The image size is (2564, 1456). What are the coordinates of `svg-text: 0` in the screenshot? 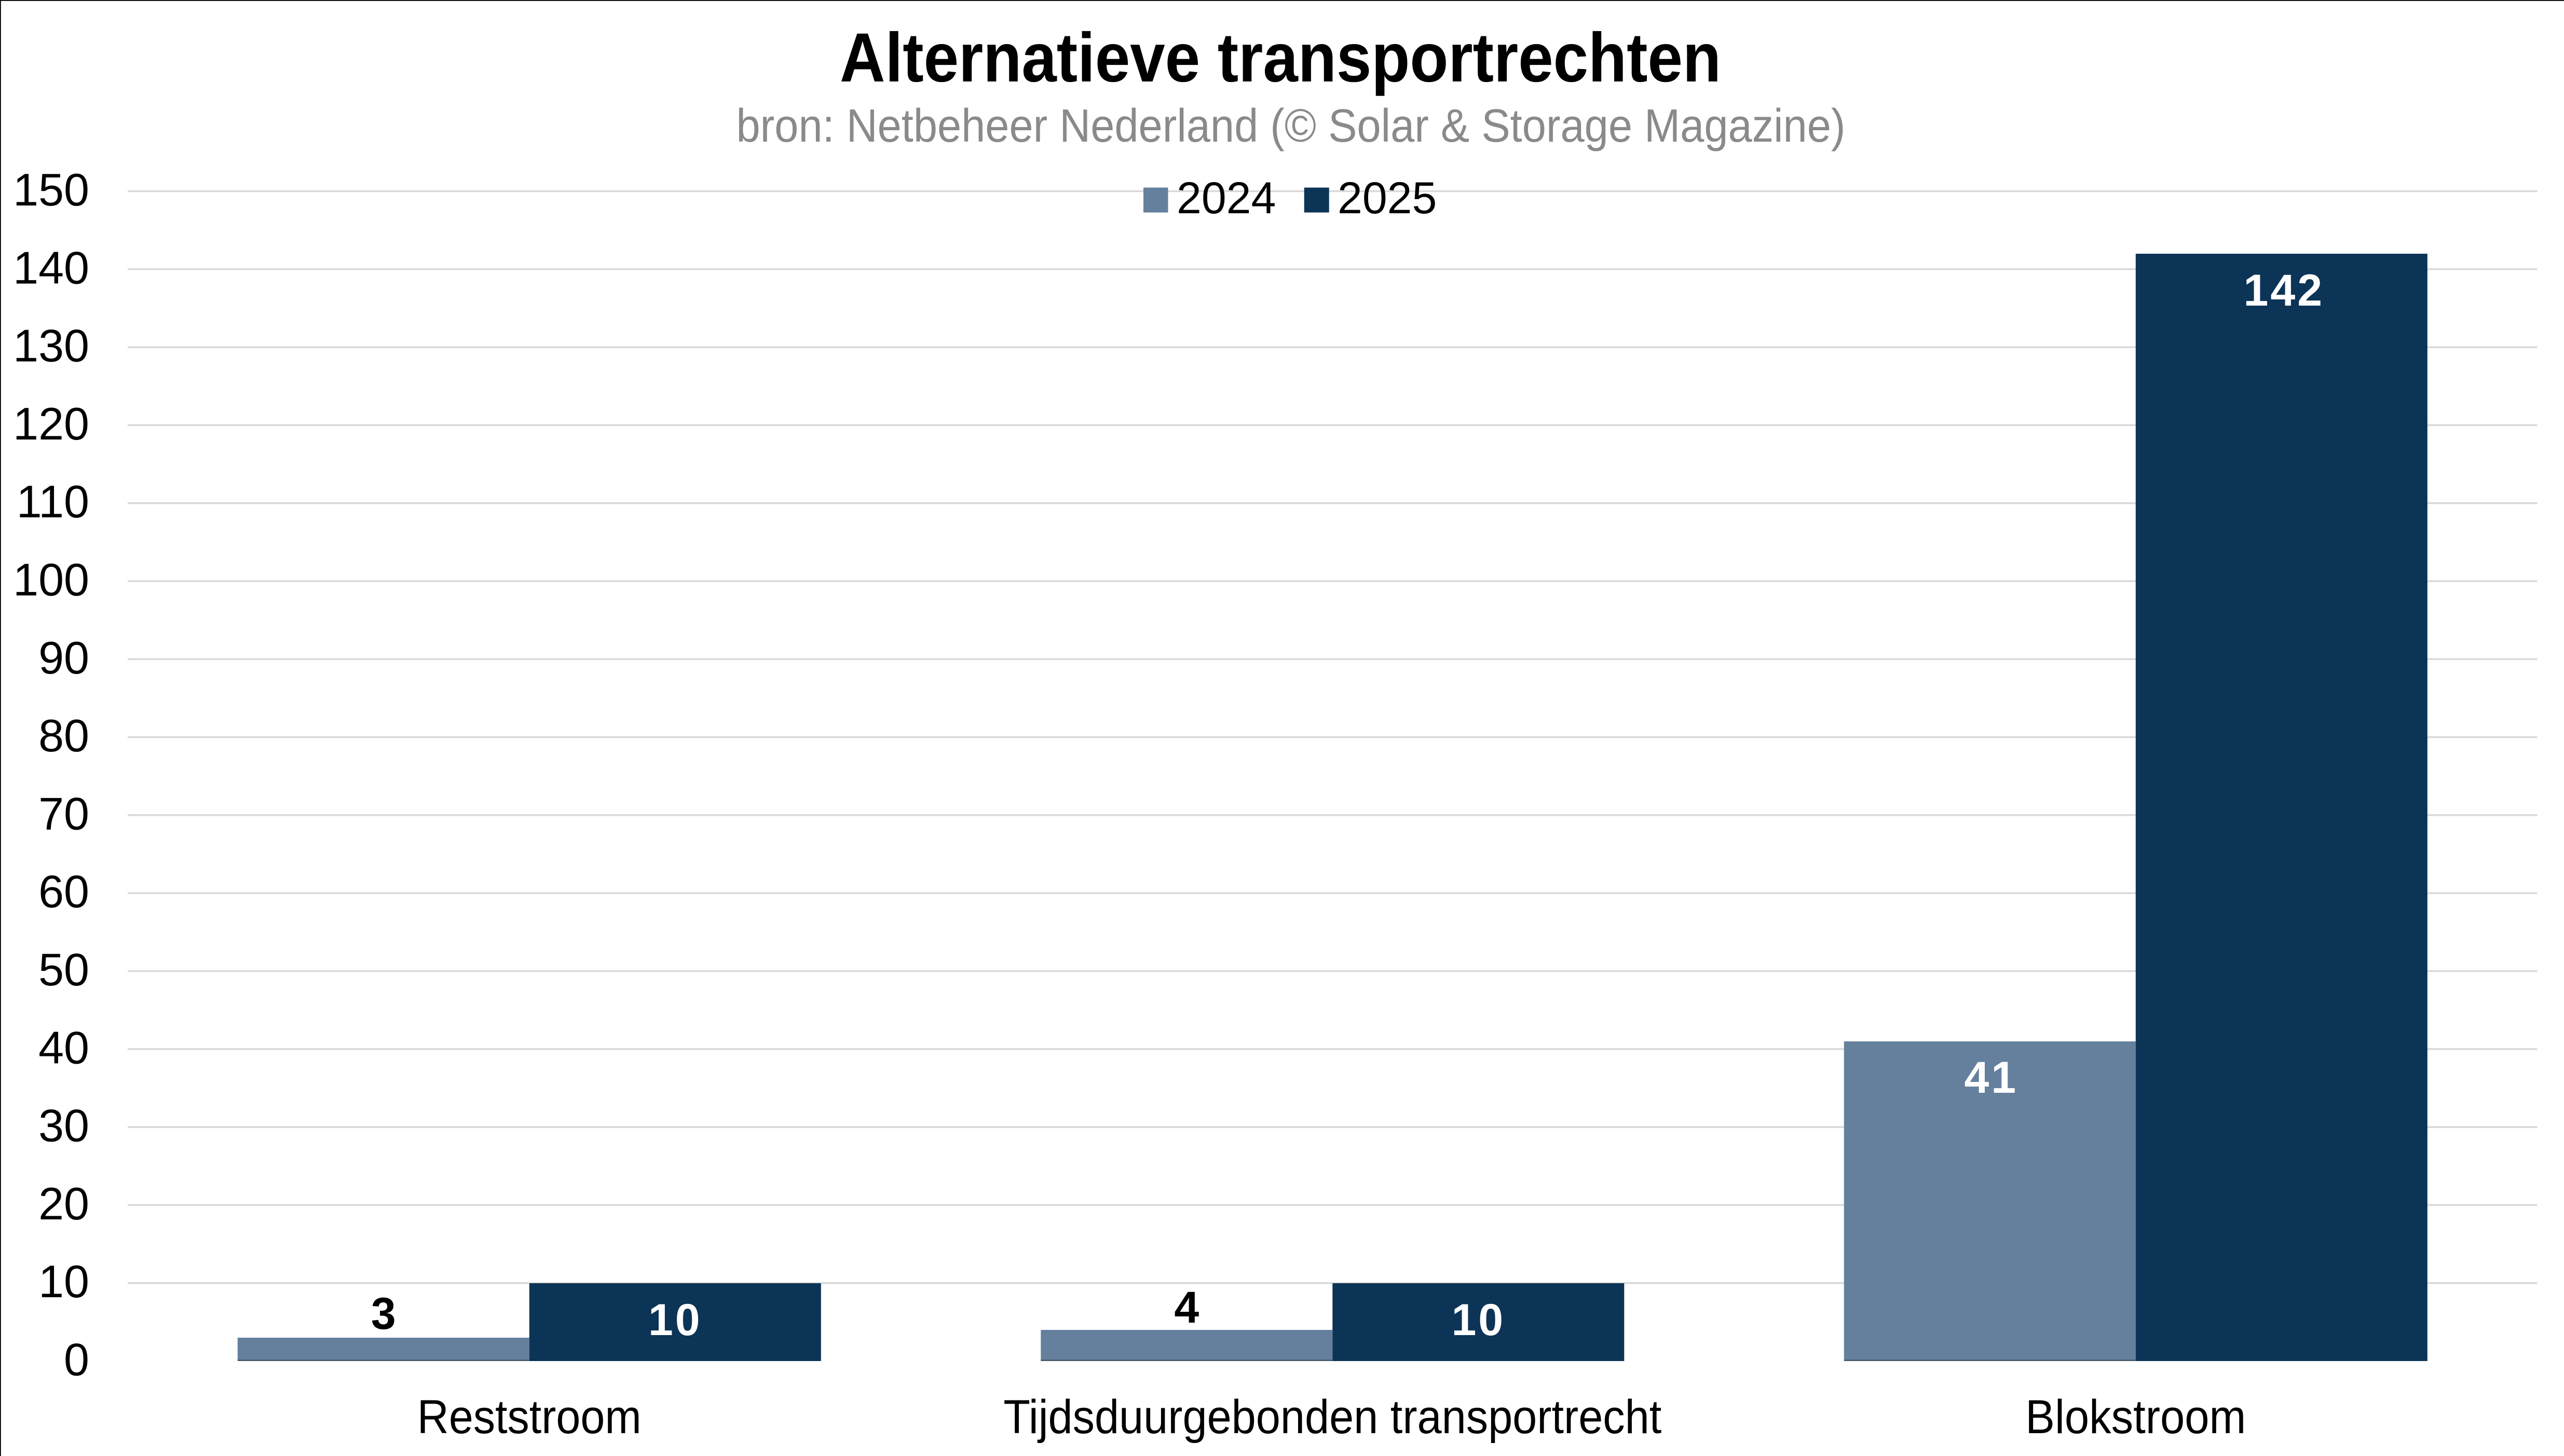 It's located at (76, 1360).